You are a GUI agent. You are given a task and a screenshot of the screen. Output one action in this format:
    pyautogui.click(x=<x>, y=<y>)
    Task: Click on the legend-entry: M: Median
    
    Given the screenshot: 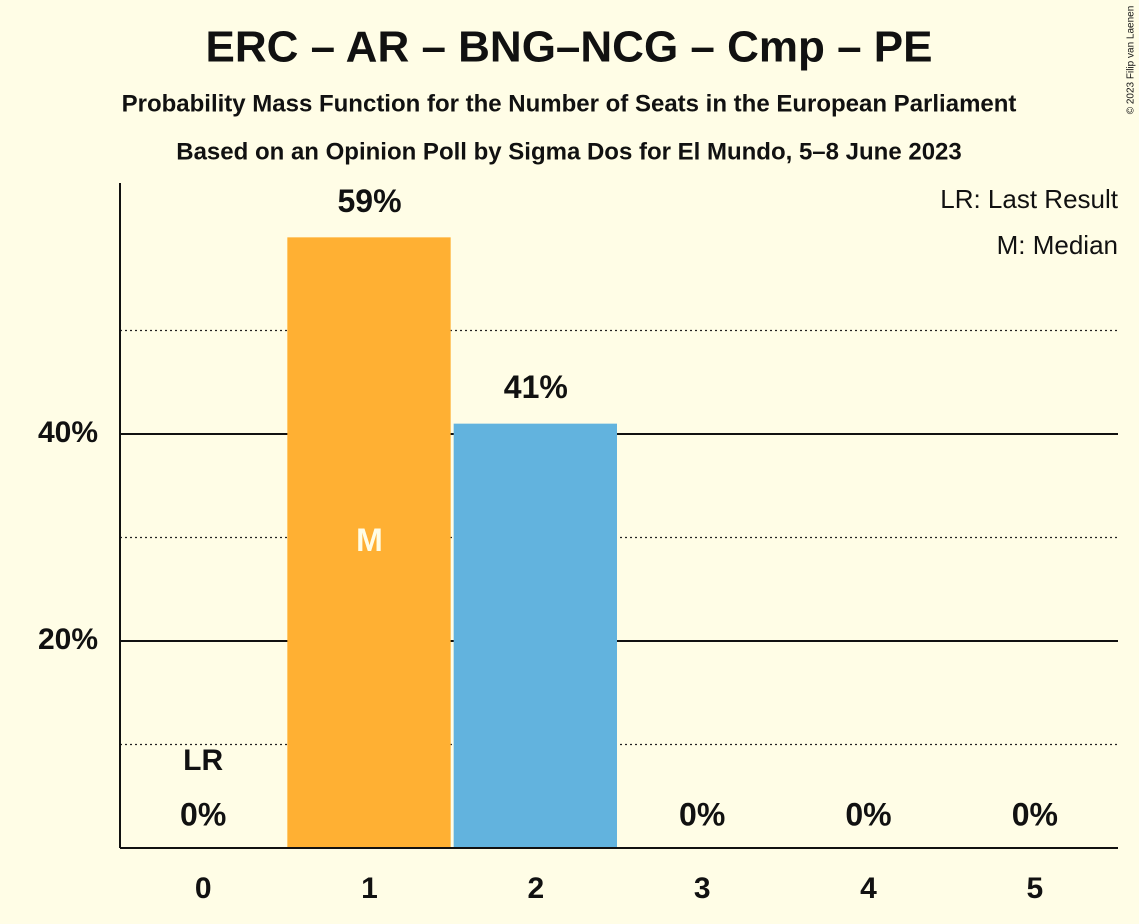 What is the action you would take?
    pyautogui.click(x=1057, y=245)
    